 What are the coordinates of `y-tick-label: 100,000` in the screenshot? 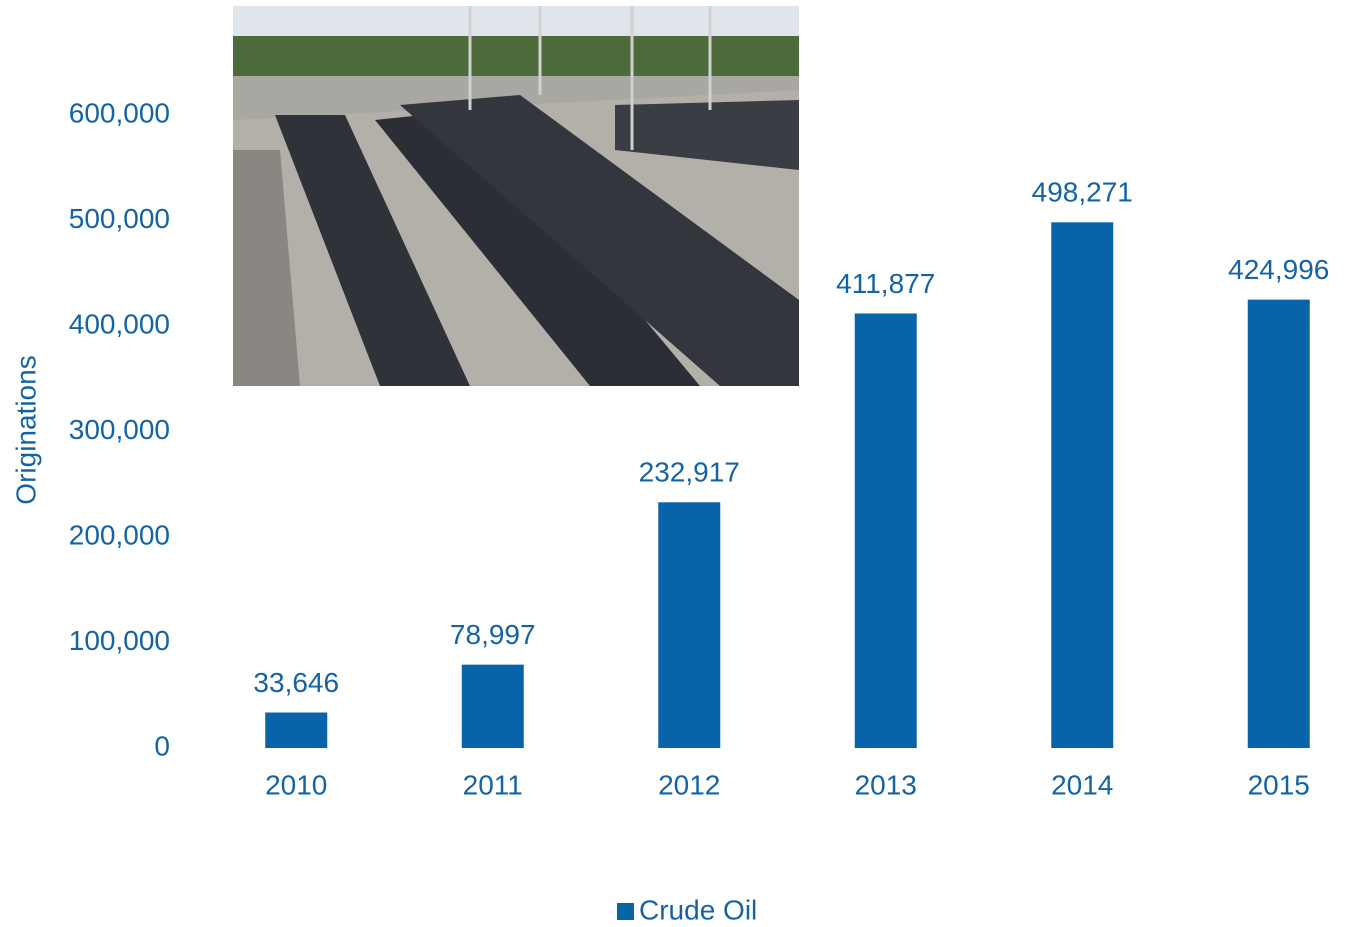 It's located at (119, 640).